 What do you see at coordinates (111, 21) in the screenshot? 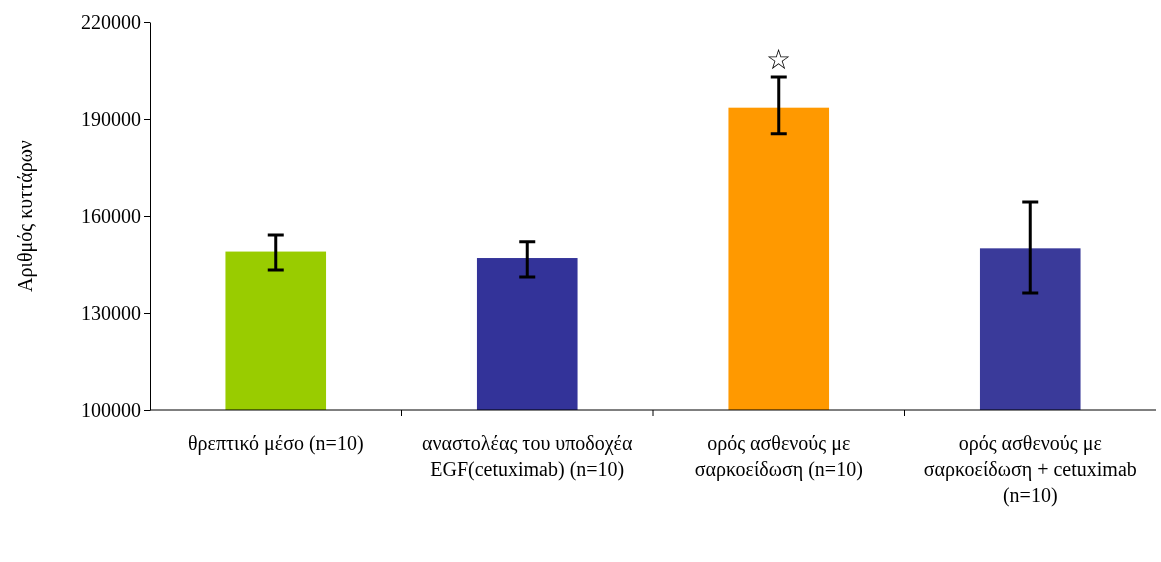
I see `y-tick-label: 220000` at bounding box center [111, 21].